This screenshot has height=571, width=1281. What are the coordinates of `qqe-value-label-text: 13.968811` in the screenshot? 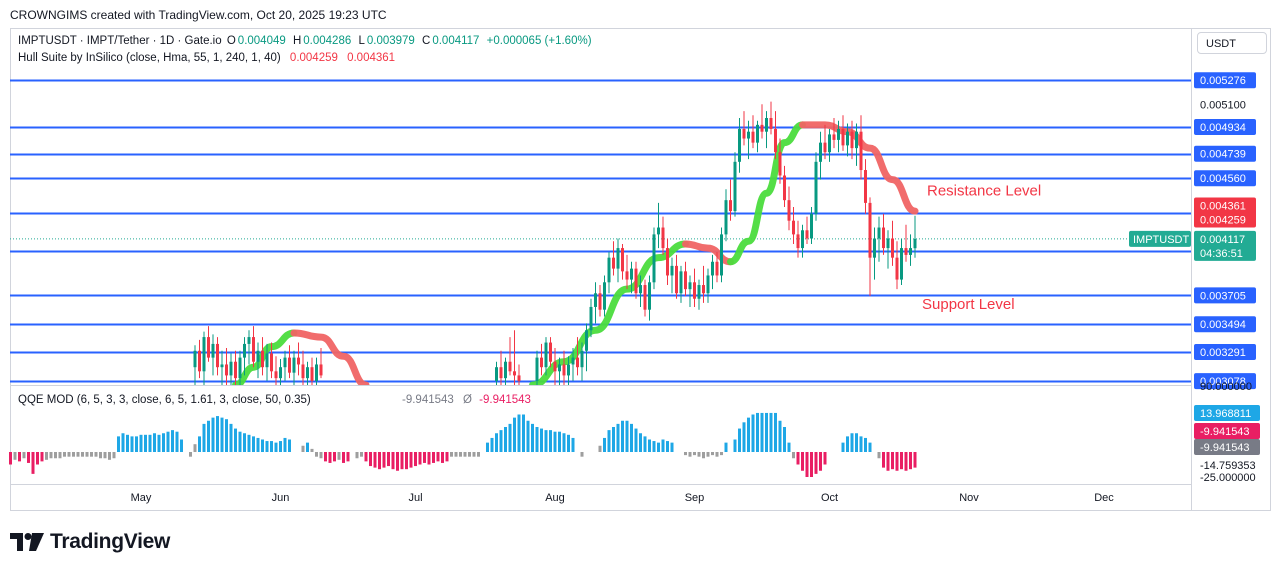 It's located at (1225, 414).